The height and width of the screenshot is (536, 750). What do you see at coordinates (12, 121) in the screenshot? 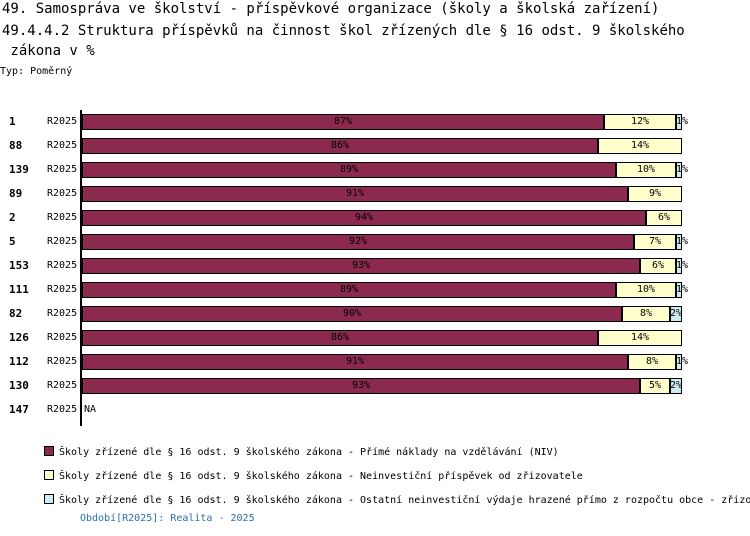
I see `category-label: 1` at bounding box center [12, 121].